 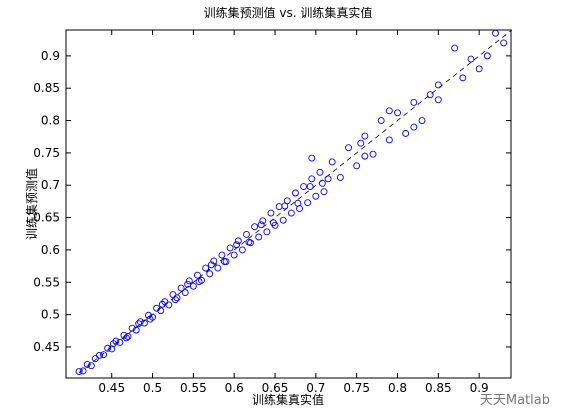 What do you see at coordinates (275, 388) in the screenshot?
I see `x-tick-label: 0.65` at bounding box center [275, 388].